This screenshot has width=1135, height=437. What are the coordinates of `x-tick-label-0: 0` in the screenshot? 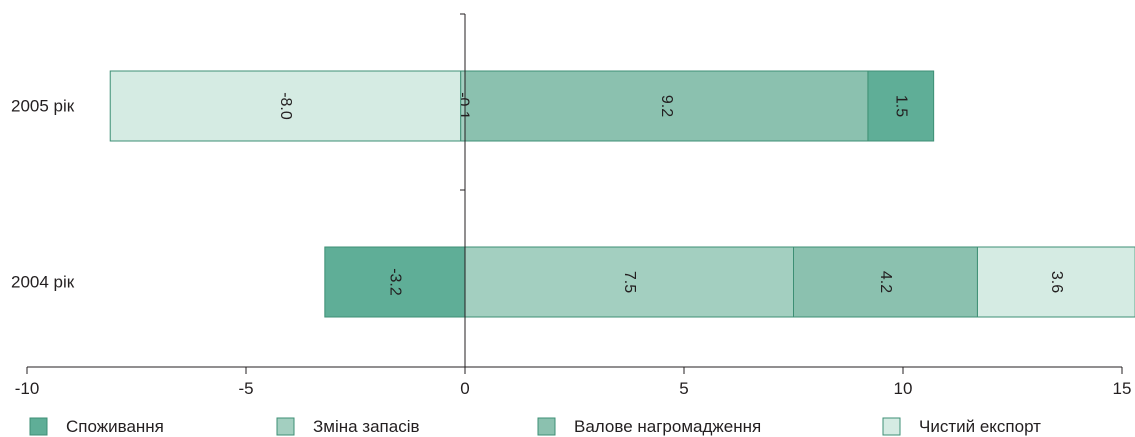 It's located at (464, 388).